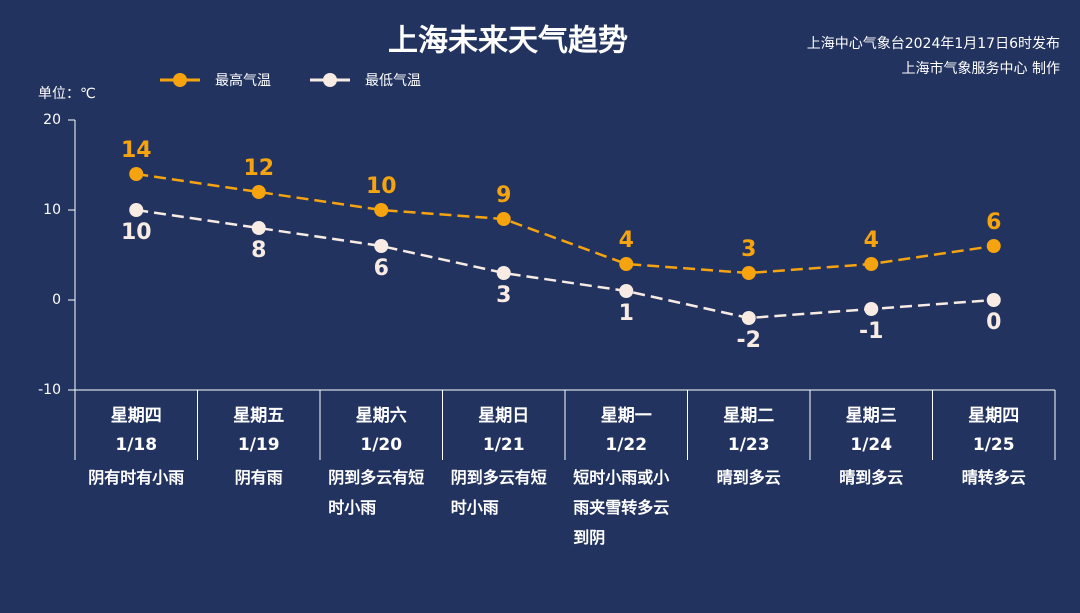  I want to click on weather-label: 阴有雨, so click(258, 477).